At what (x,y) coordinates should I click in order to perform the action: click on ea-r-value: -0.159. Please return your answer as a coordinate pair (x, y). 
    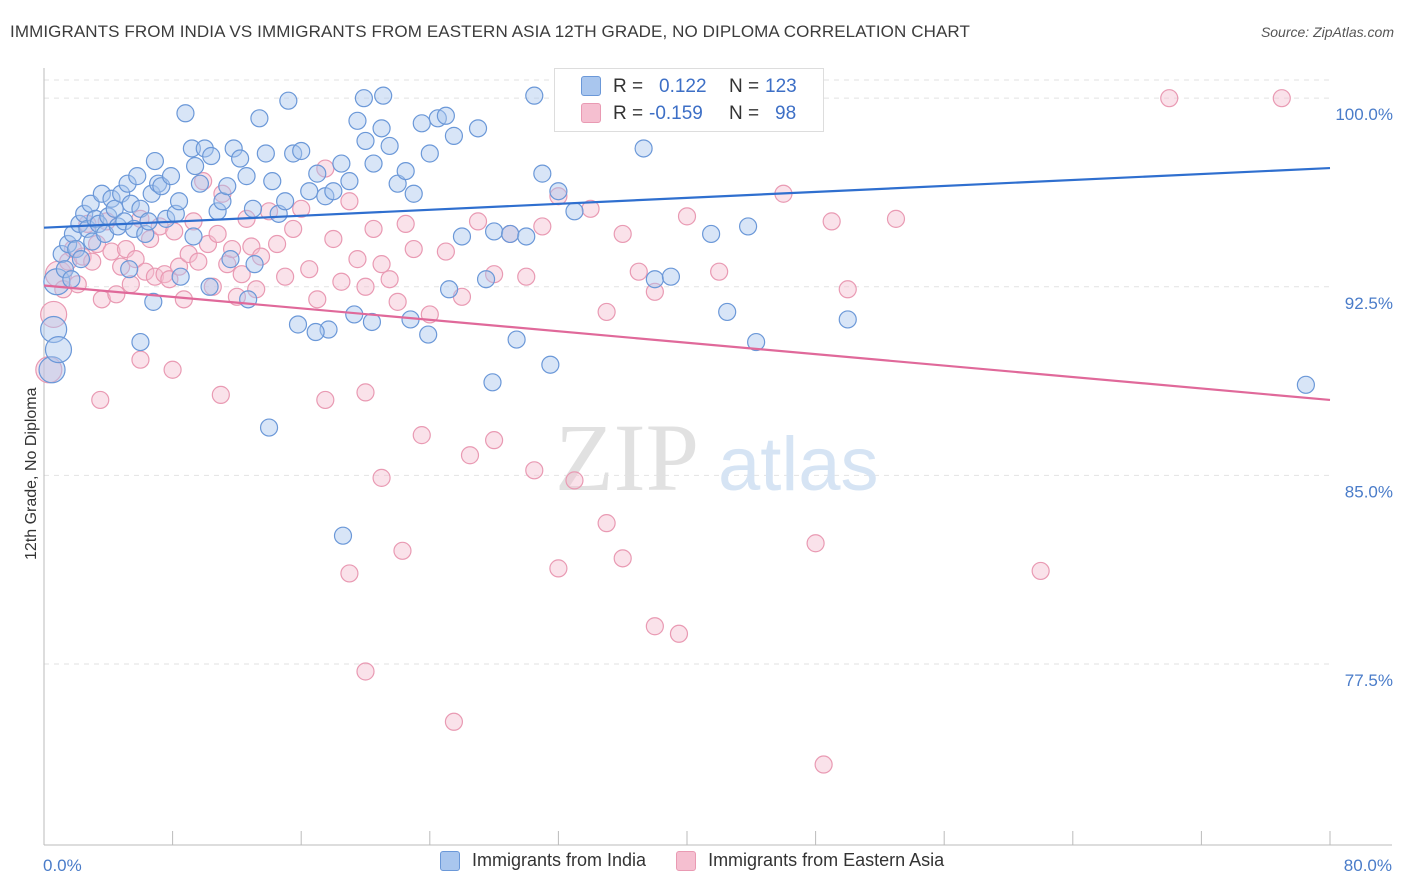
    Looking at the image, I should click on (676, 113).